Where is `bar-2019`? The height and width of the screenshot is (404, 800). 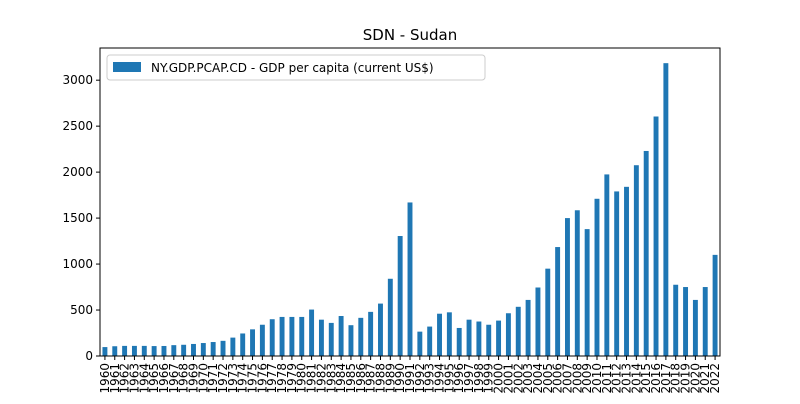
bar-2019 is located at coordinates (686, 321).